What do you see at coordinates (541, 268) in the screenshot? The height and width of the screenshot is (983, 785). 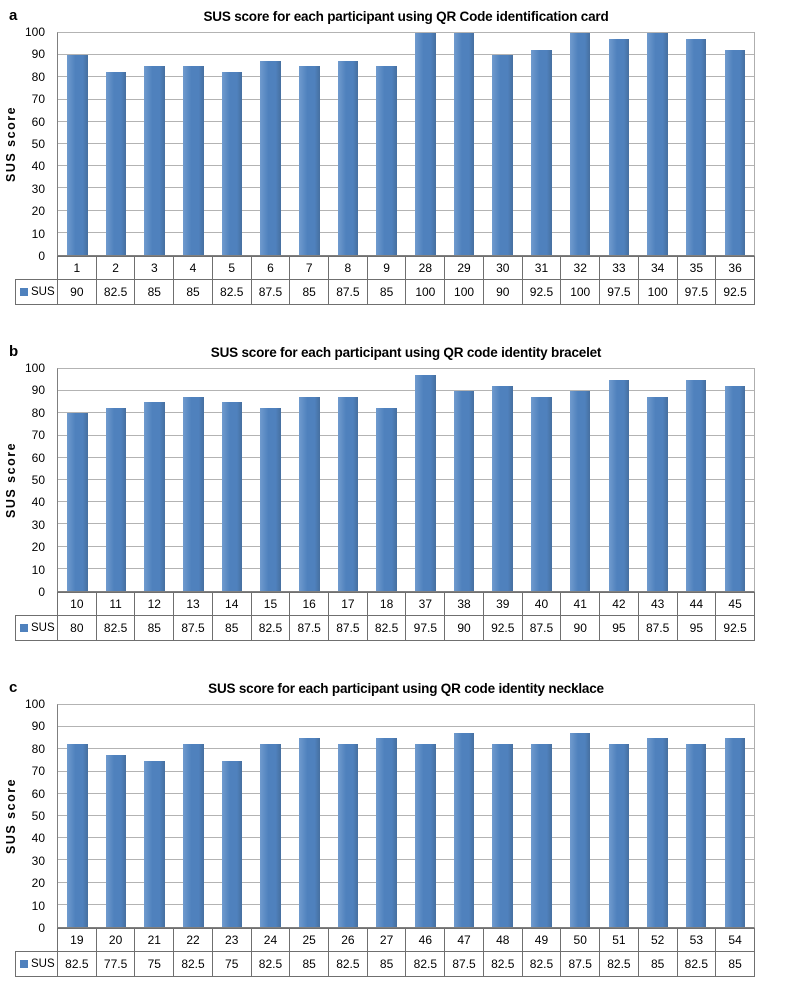 I see `category-cell: 31` at bounding box center [541, 268].